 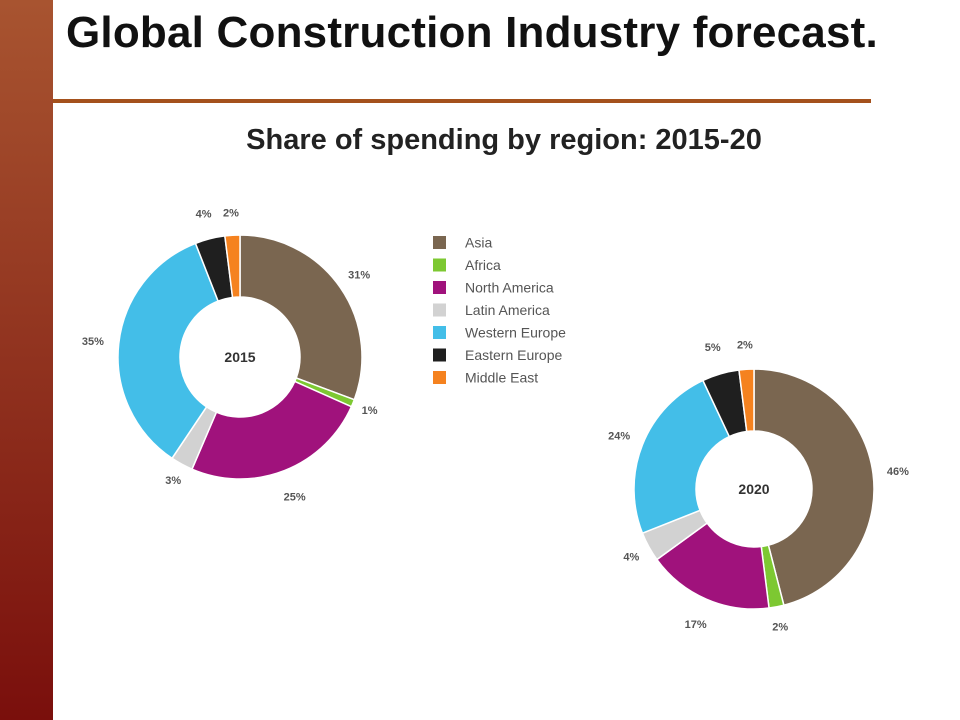 I want to click on slide-title: Global Construction Industry forecast., so click(x=472, y=32).